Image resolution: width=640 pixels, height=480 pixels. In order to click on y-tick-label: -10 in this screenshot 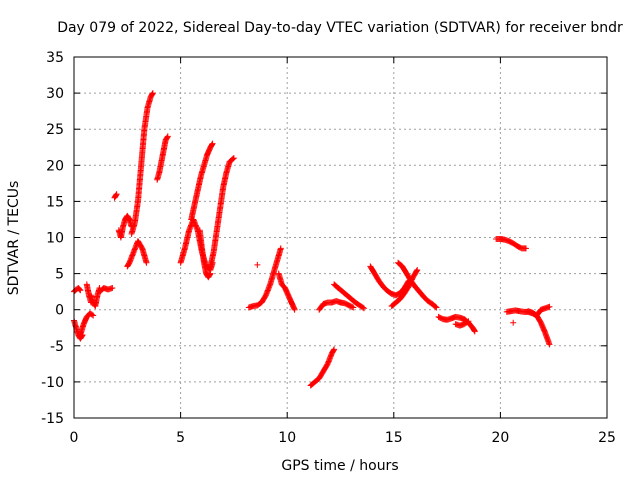, I will do `click(52, 383)`.